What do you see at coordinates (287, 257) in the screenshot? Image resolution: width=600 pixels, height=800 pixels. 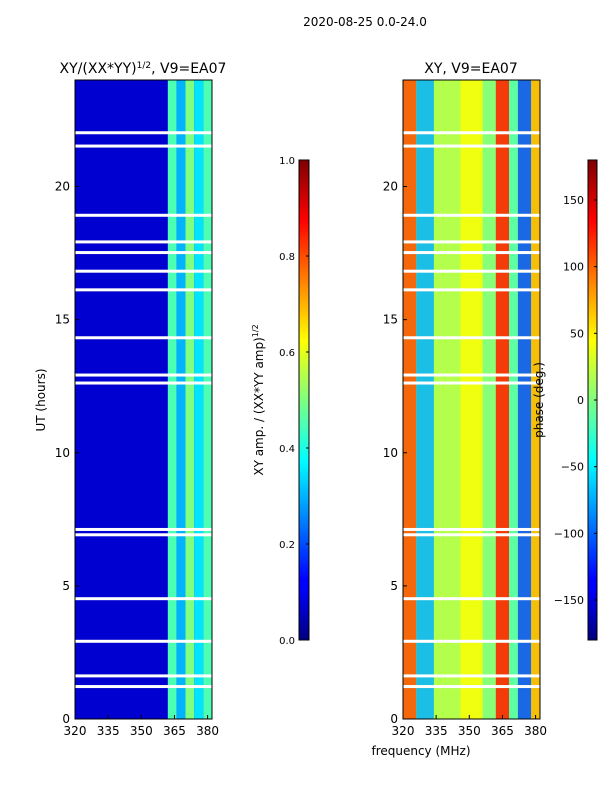 I see `amplitude-colorbar-tick-label-4: 0.8` at bounding box center [287, 257].